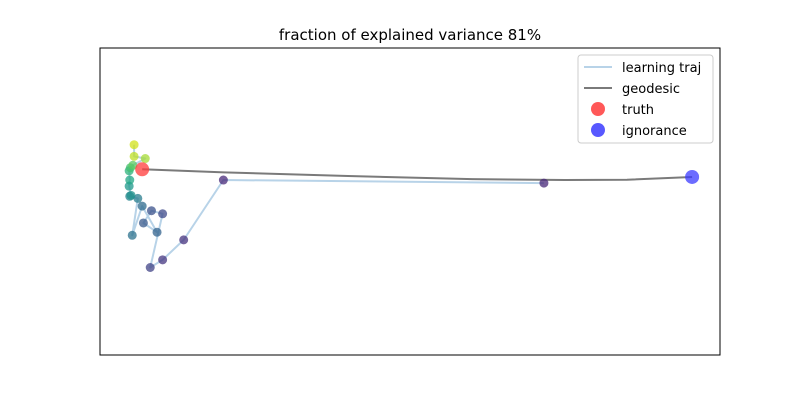 This screenshot has width=800, height=400. I want to click on legend-geodesic-label: geodesic, so click(651, 89).